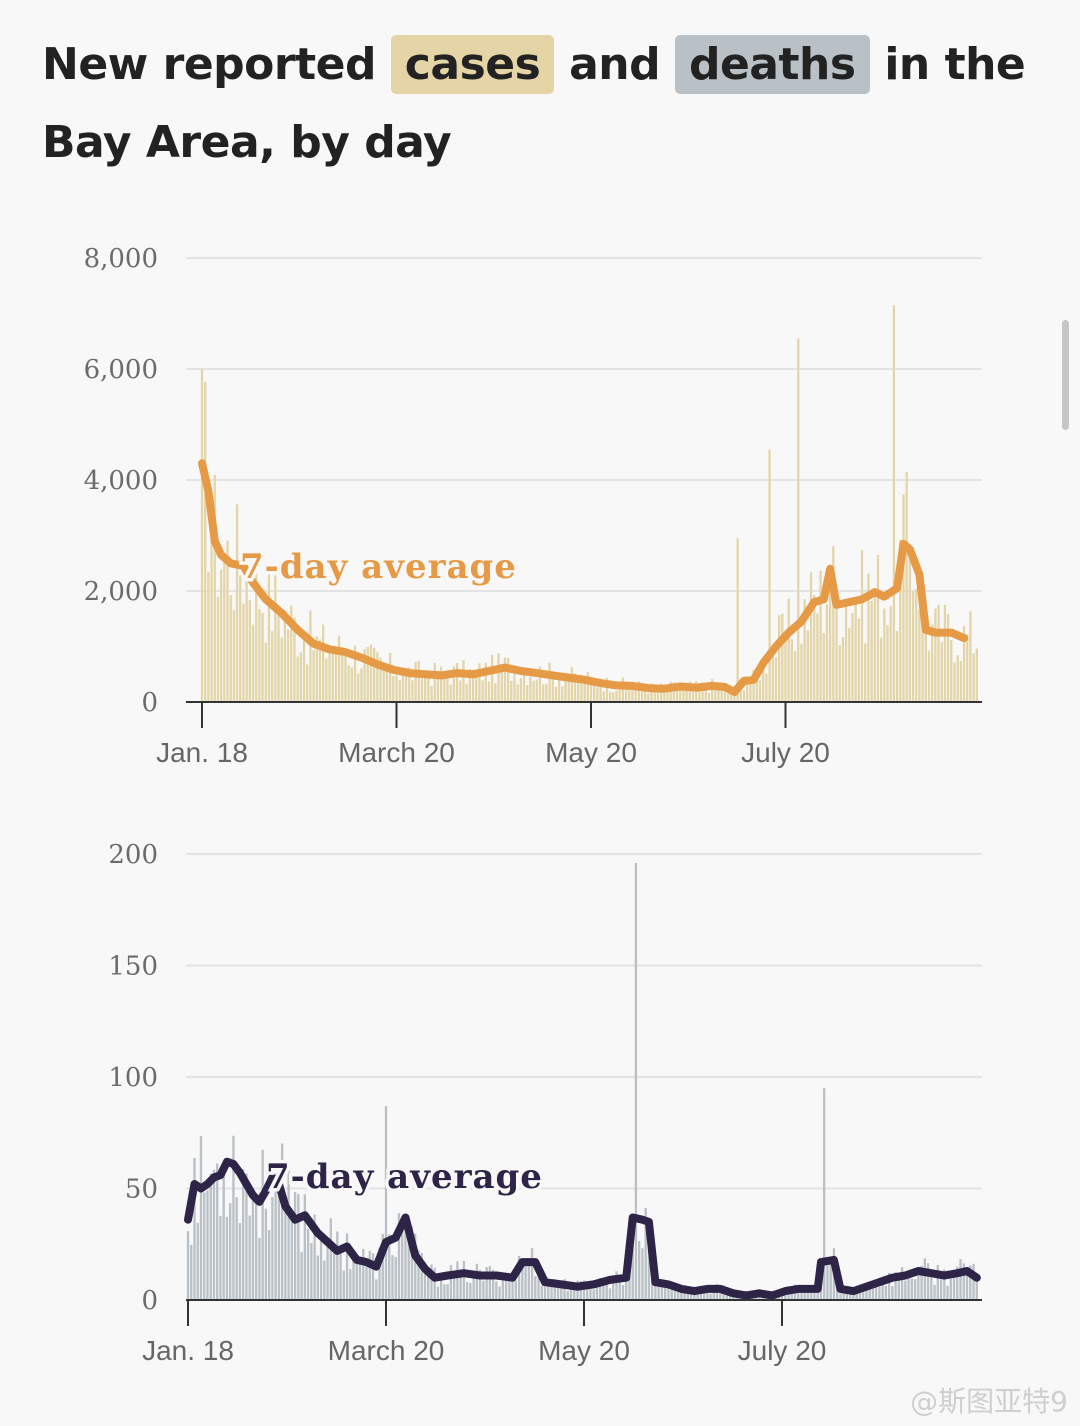 The width and height of the screenshot is (1080, 1426). I want to click on title-text-1: New reported, so click(216, 64).